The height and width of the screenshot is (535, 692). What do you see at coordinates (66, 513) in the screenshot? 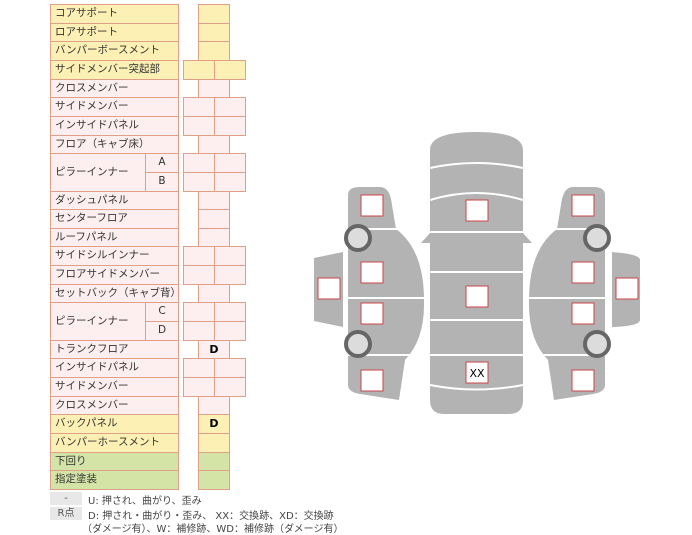
I see `legend-key-r: R点` at bounding box center [66, 513].